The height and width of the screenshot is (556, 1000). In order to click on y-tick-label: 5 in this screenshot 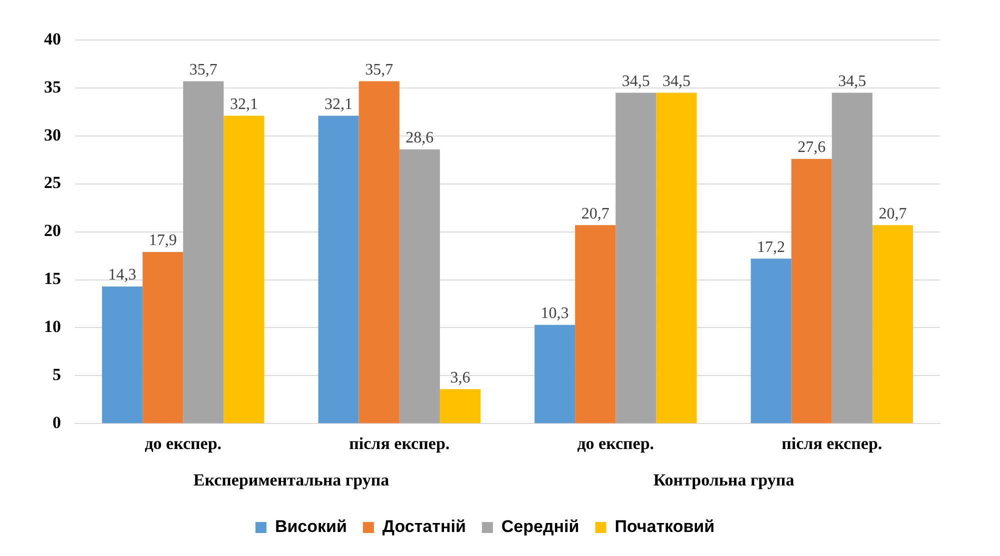, I will do `click(56, 374)`.